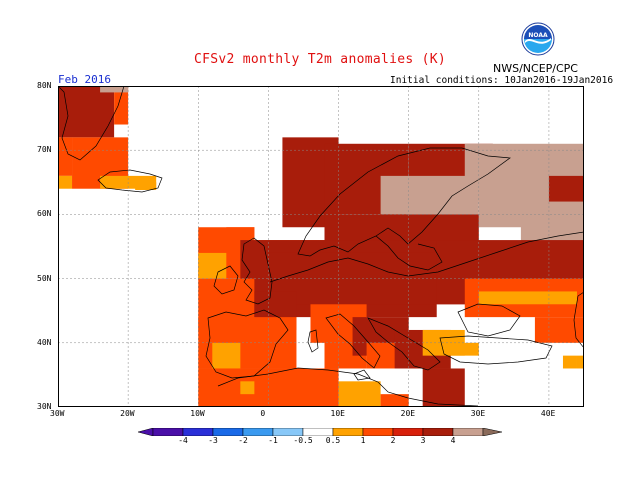 The image size is (640, 495). I want to click on latitude-label: 80N, so click(44, 85).